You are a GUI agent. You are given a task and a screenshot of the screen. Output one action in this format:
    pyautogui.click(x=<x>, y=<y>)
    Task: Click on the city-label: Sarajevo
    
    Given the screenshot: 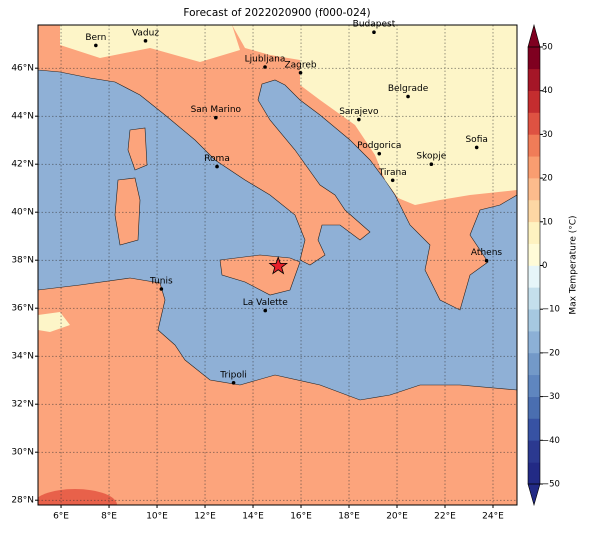 What is the action you would take?
    pyautogui.click(x=359, y=112)
    